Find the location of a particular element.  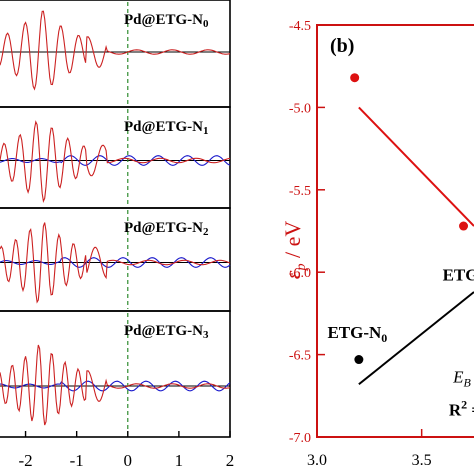

pdos-subpanel: Pd@ETG-N2 is located at coordinates (115, 259).